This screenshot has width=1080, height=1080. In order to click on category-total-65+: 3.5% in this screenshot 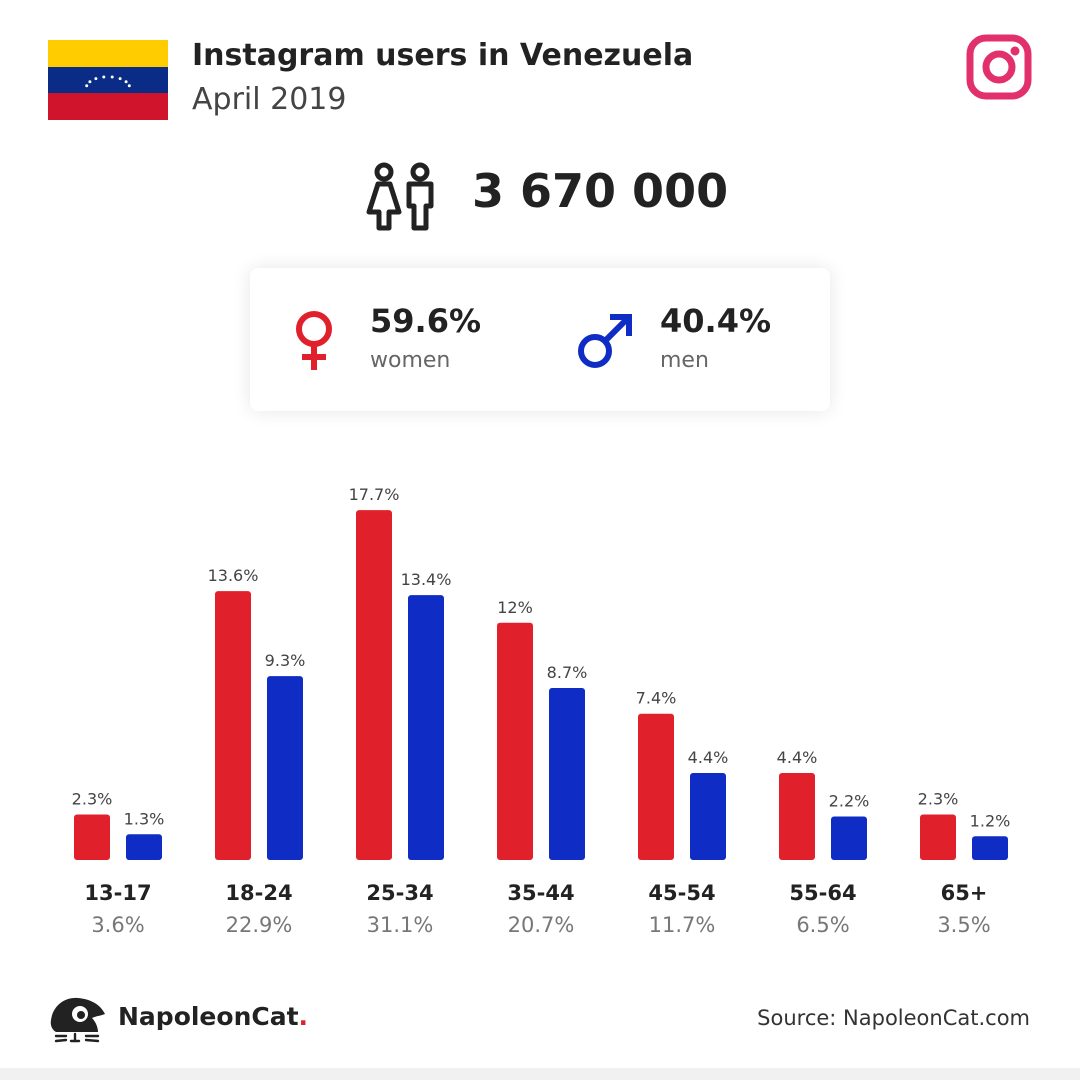, I will do `click(963, 925)`.